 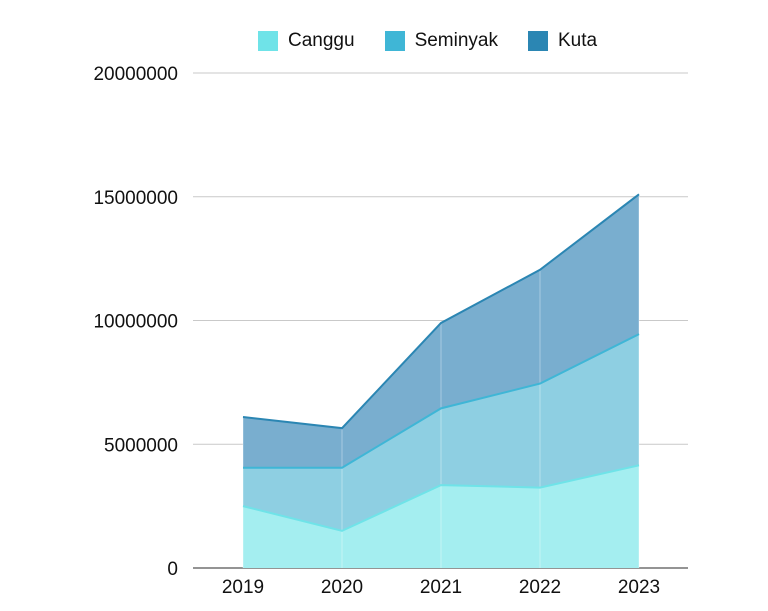 What do you see at coordinates (394, 41) in the screenshot?
I see `legend-swatch-seminyak` at bounding box center [394, 41].